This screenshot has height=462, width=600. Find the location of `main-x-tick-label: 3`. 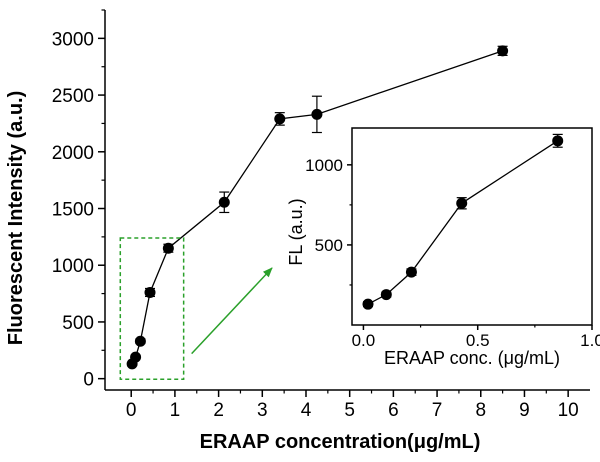

main-x-tick-label: 3 is located at coordinates (262, 410).